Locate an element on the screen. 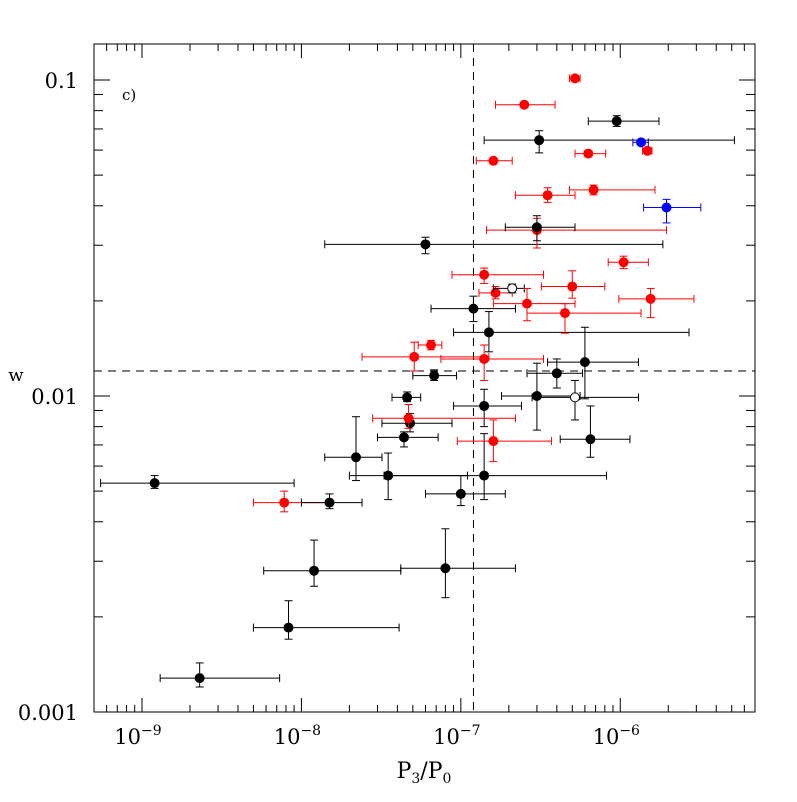  x-tick-label: 10⁻⁹ is located at coordinates (137, 736).